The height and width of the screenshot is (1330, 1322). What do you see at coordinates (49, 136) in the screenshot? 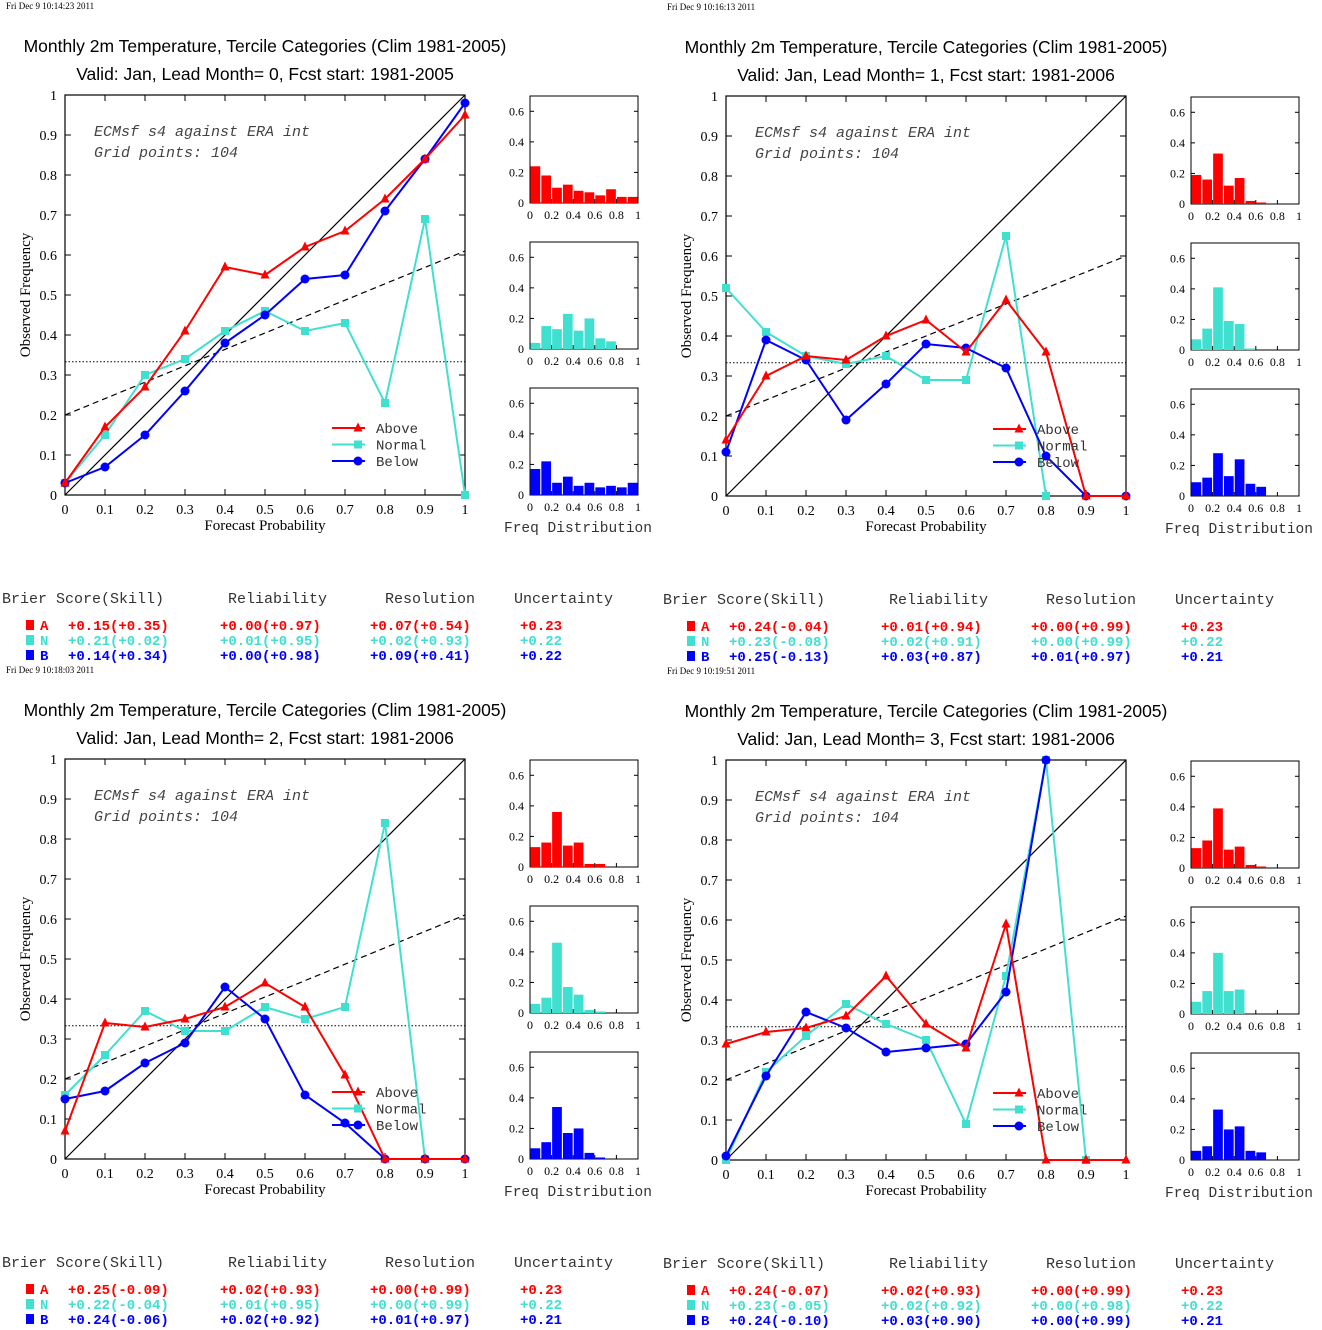
I see `y-tick-label: 0.9` at bounding box center [49, 136].